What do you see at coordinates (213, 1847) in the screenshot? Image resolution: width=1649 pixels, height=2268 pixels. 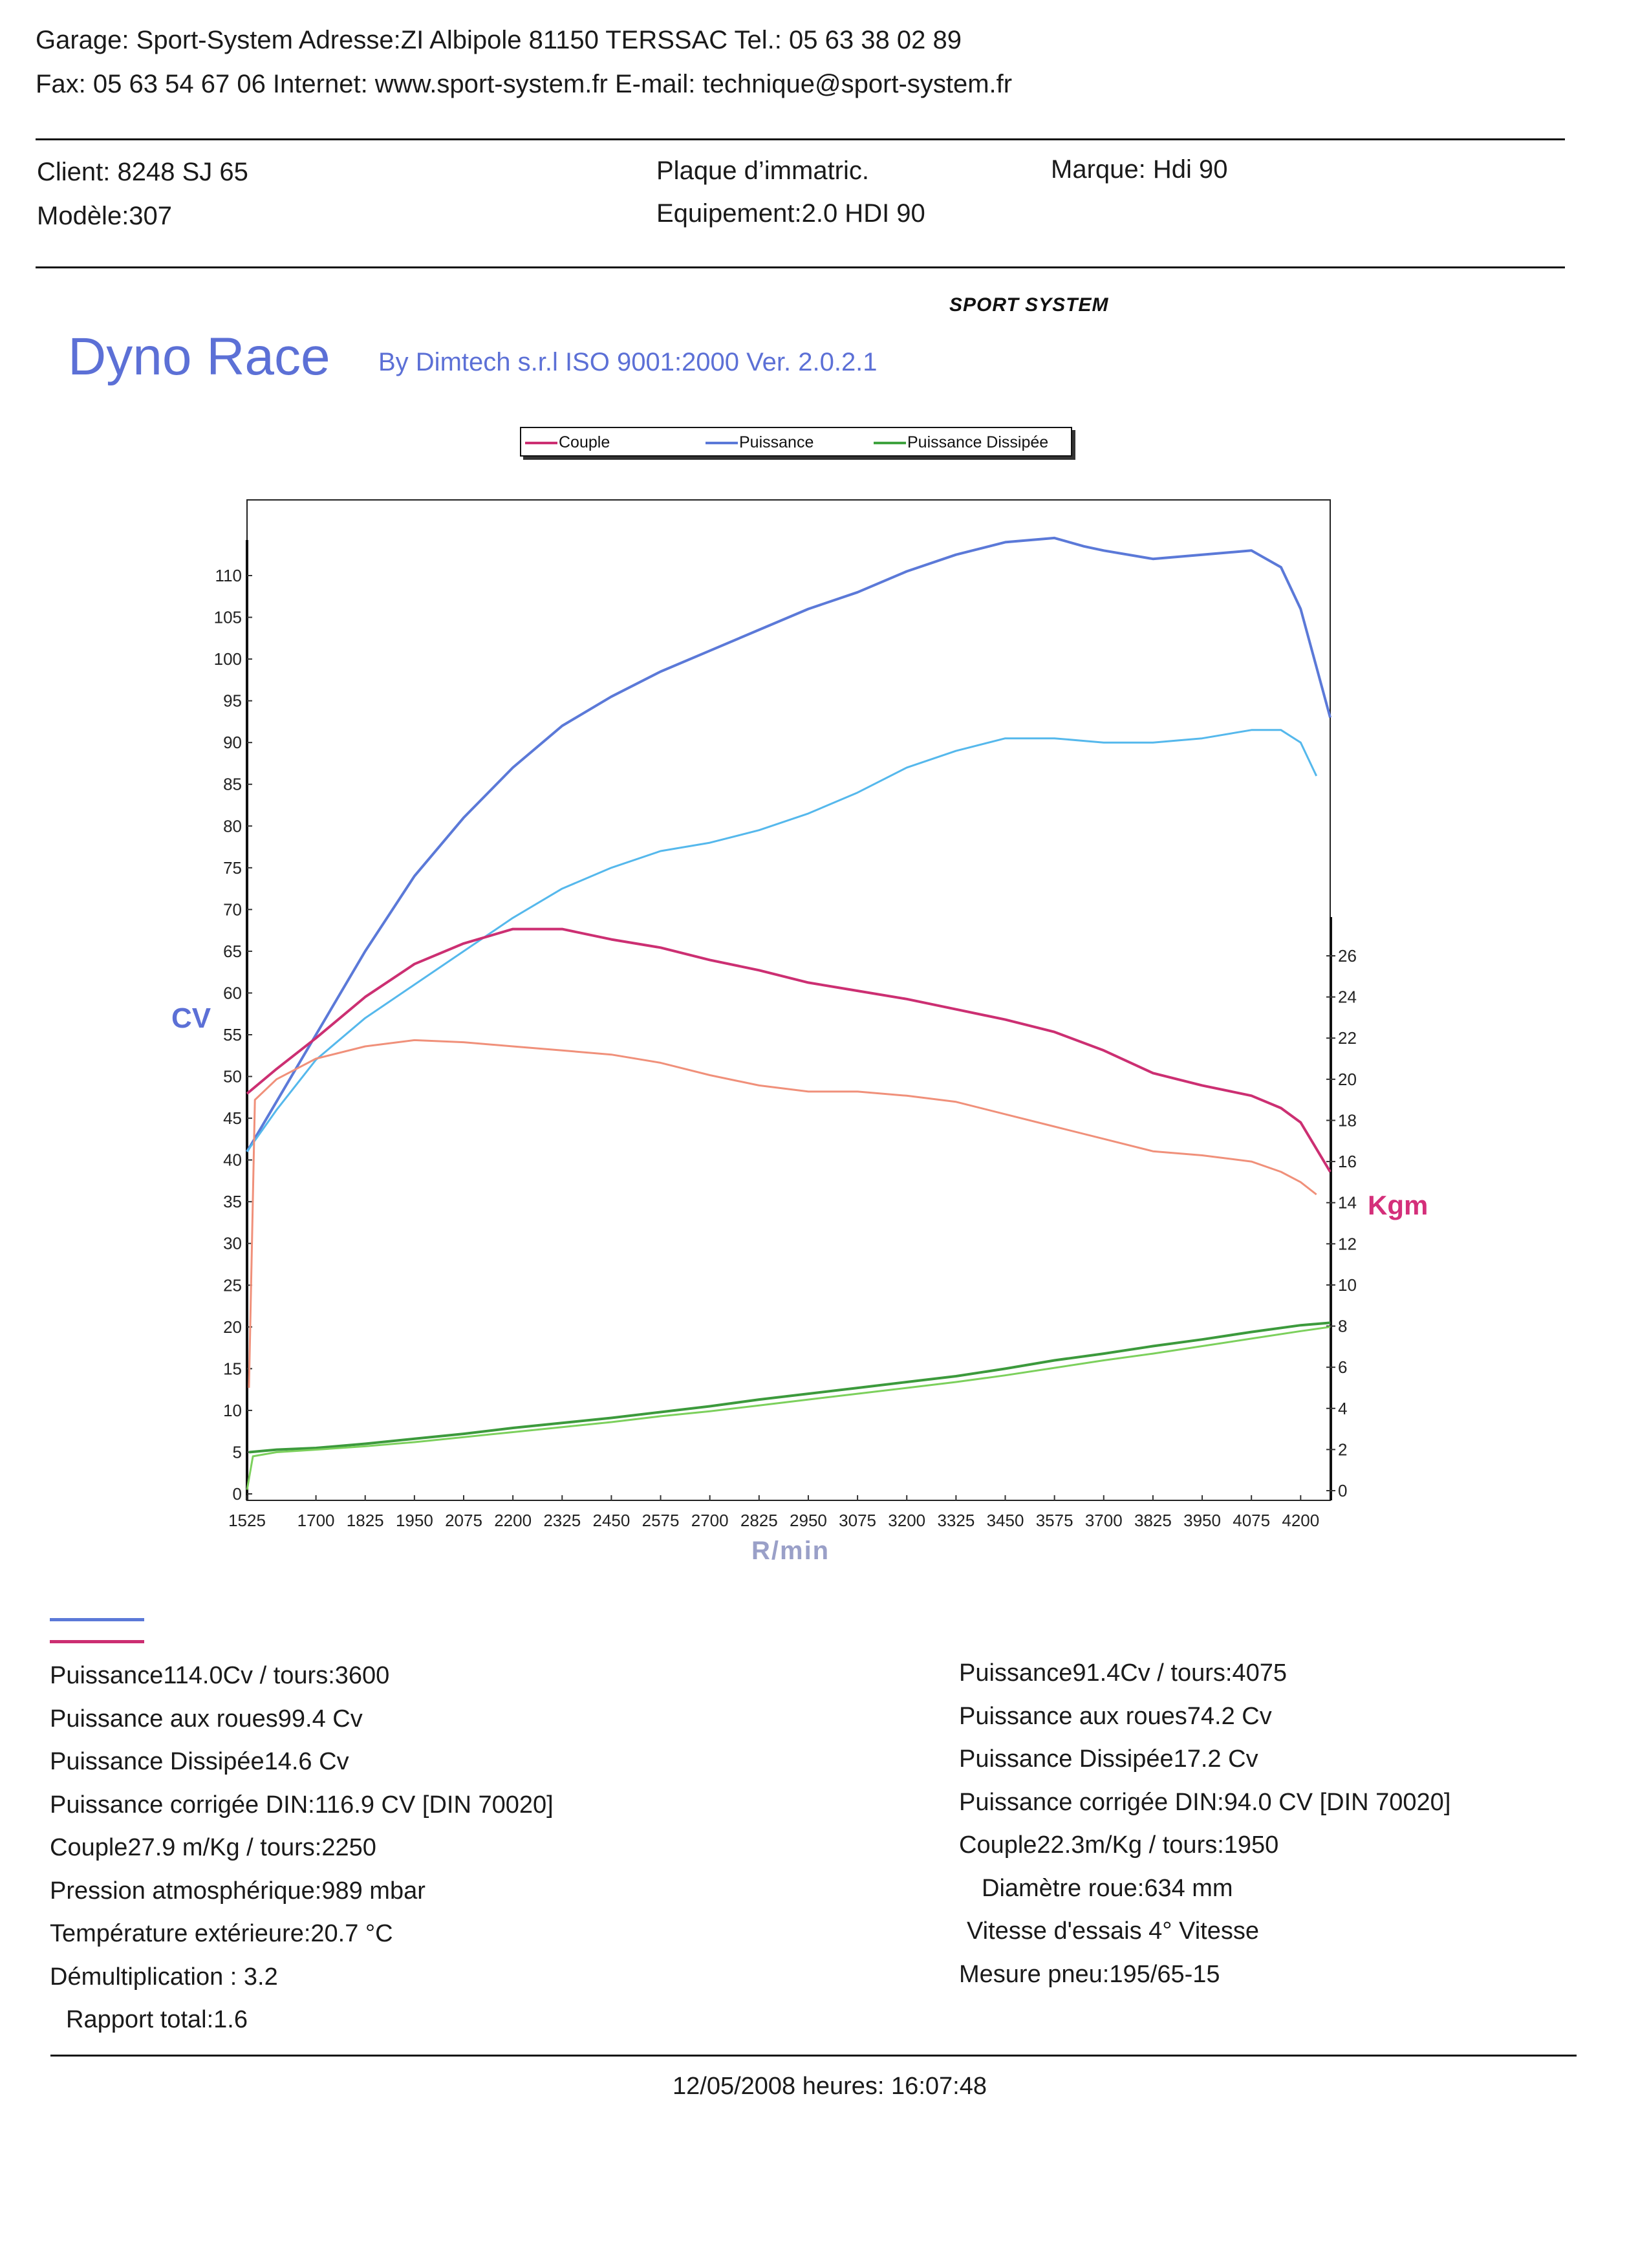 I see `stat-left-line: Couple27.9 m/Kg / tours:2250` at bounding box center [213, 1847].